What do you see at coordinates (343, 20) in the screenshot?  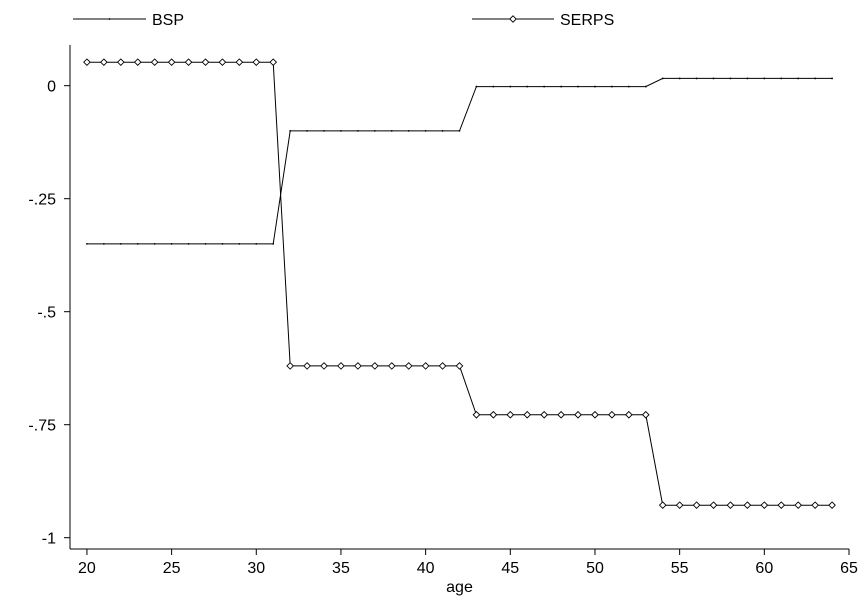 I see `legend: BSP SERPS` at bounding box center [343, 20].